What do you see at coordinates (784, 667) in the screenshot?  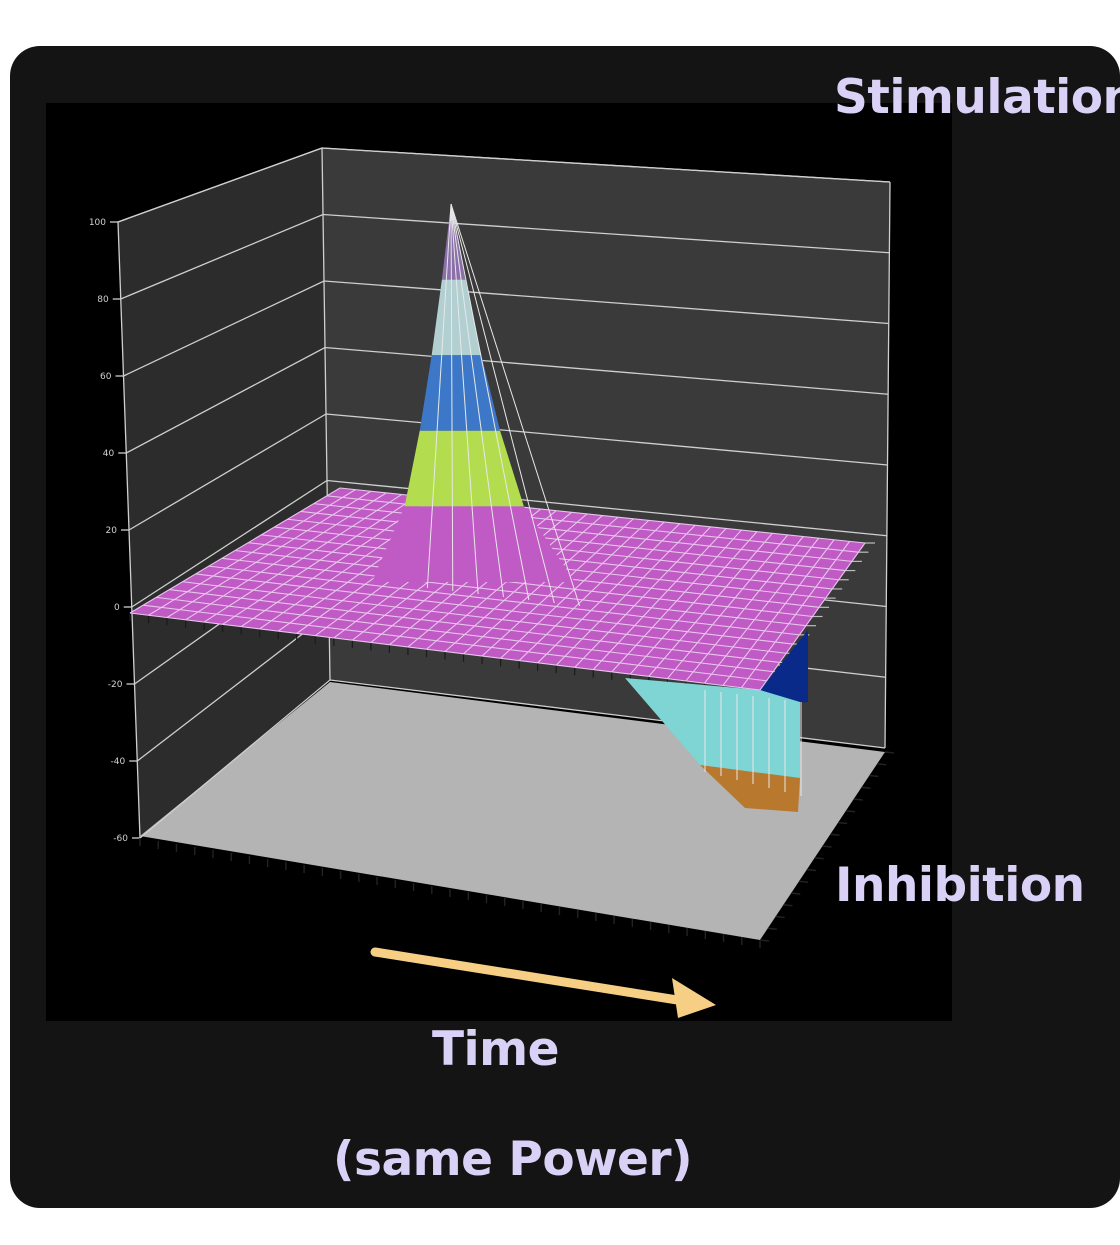 I see `inhibition-step-face` at bounding box center [784, 667].